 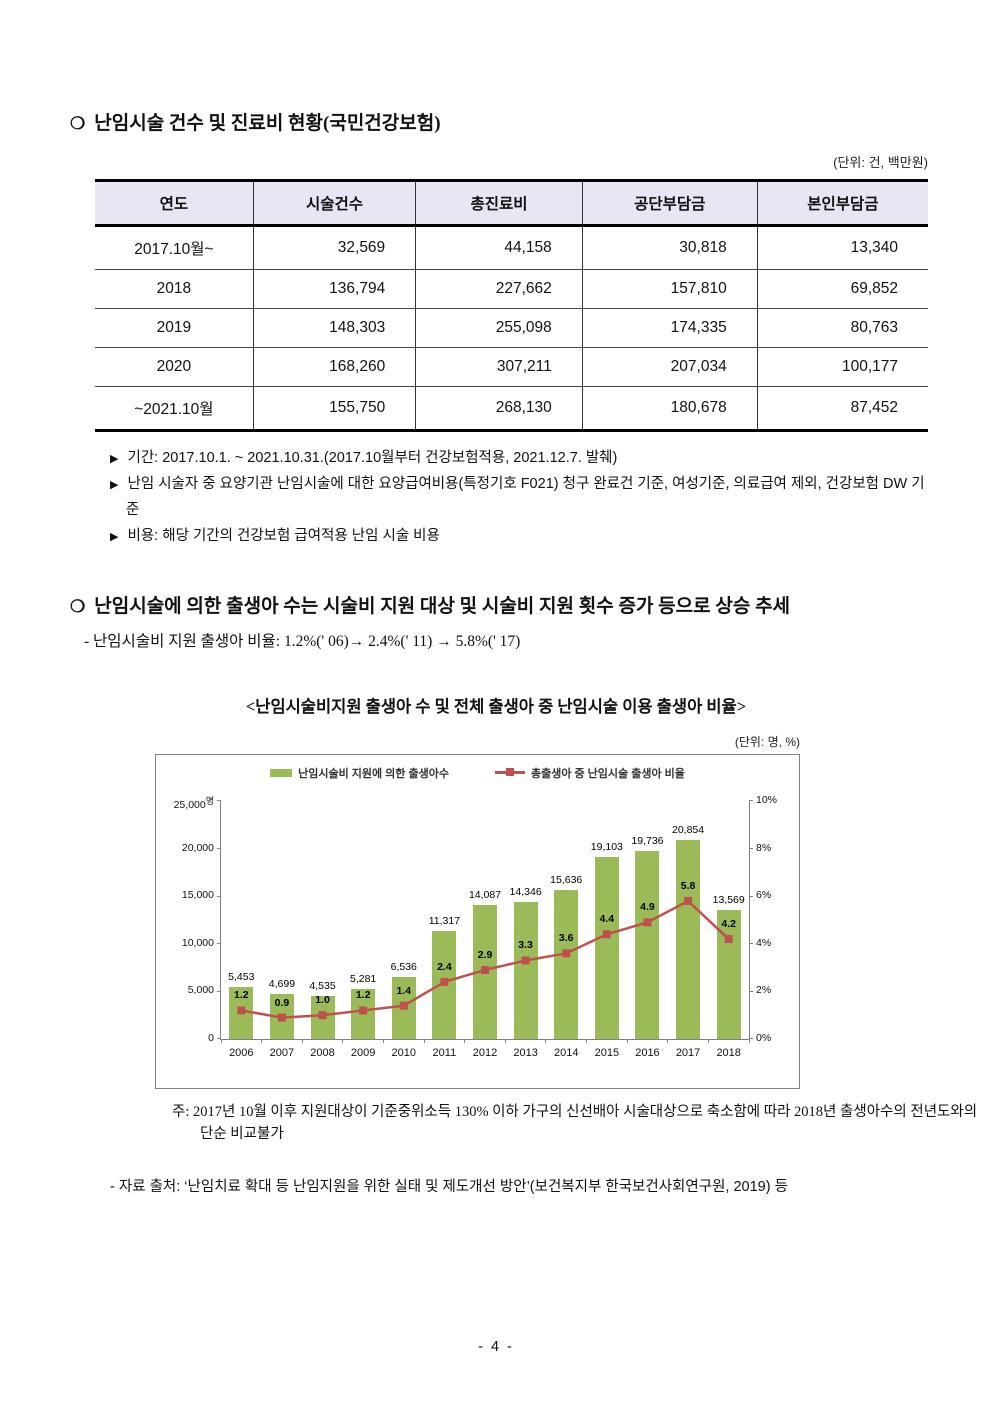 What do you see at coordinates (334, 203) in the screenshot?
I see `col-header-procedures: 시술건수` at bounding box center [334, 203].